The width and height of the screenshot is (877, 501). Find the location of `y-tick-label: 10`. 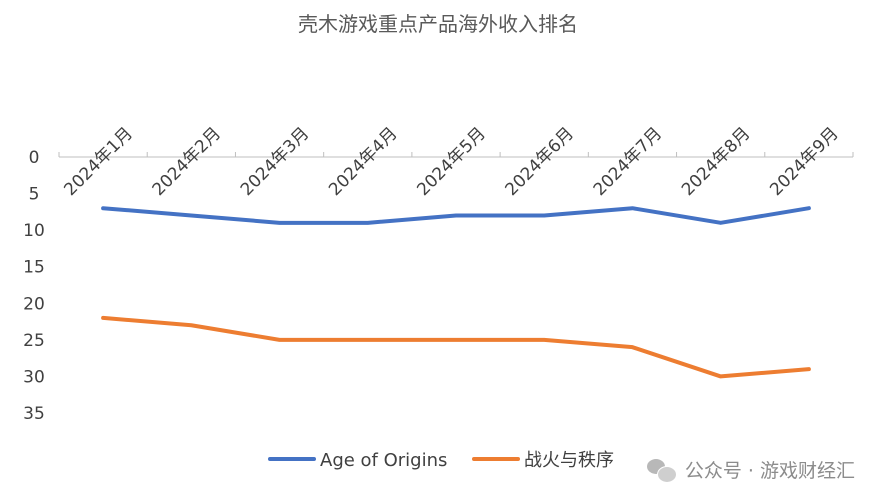

y-tick-label: 10 is located at coordinates (34, 231).